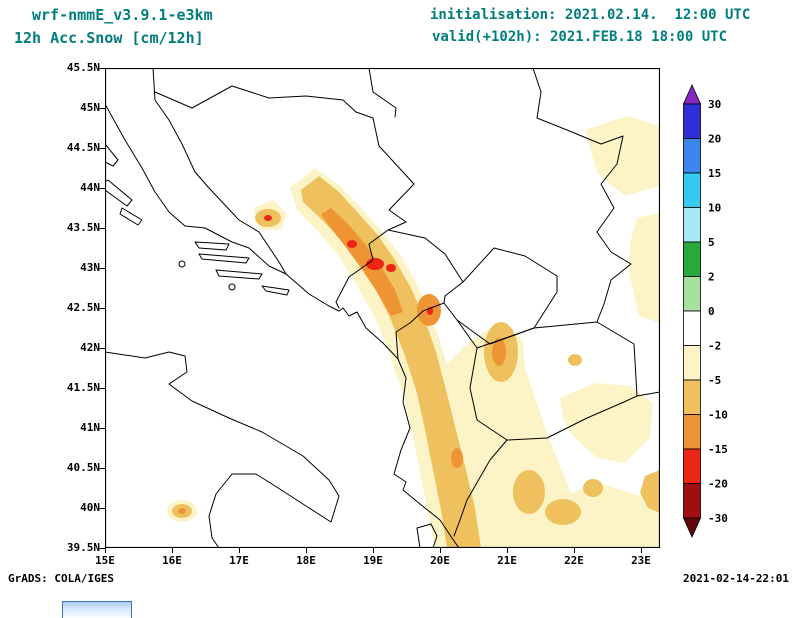 The width and height of the screenshot is (800, 618). I want to click on x-axis-tick-label: 17E, so click(239, 560).